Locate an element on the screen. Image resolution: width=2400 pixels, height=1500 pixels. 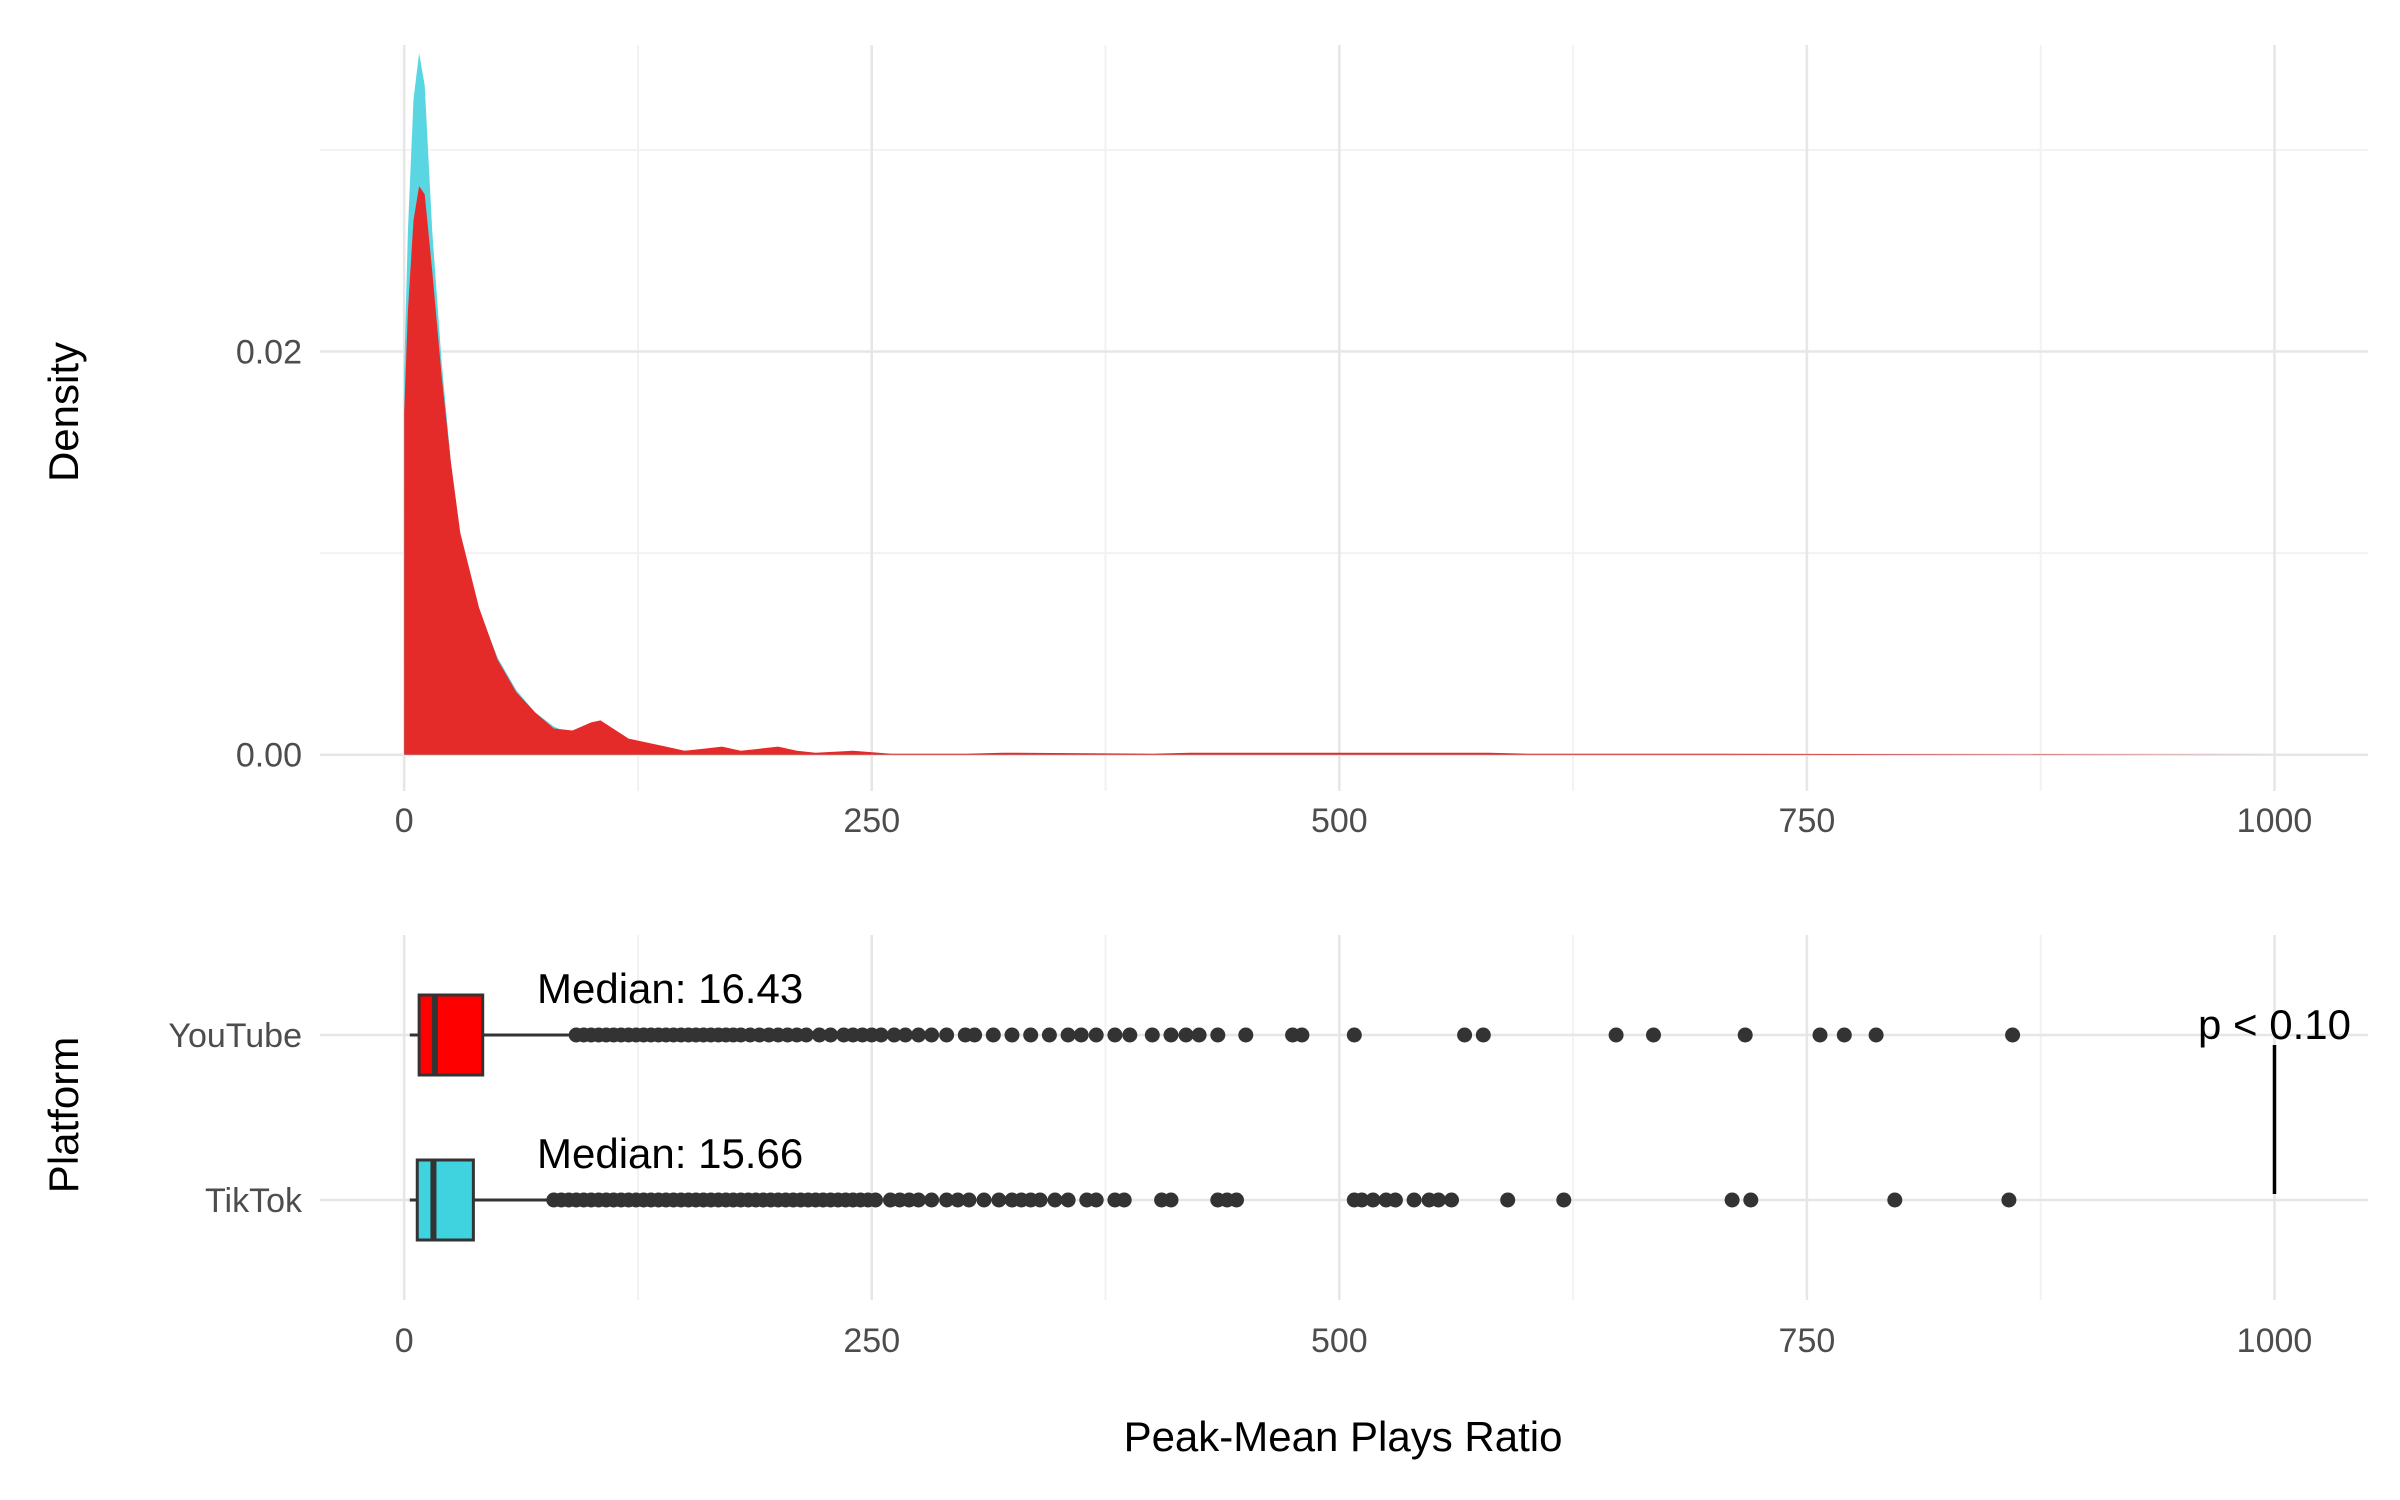
x-axis-title: Peak-Mean Plays Ratio is located at coordinates (1343, 1436).